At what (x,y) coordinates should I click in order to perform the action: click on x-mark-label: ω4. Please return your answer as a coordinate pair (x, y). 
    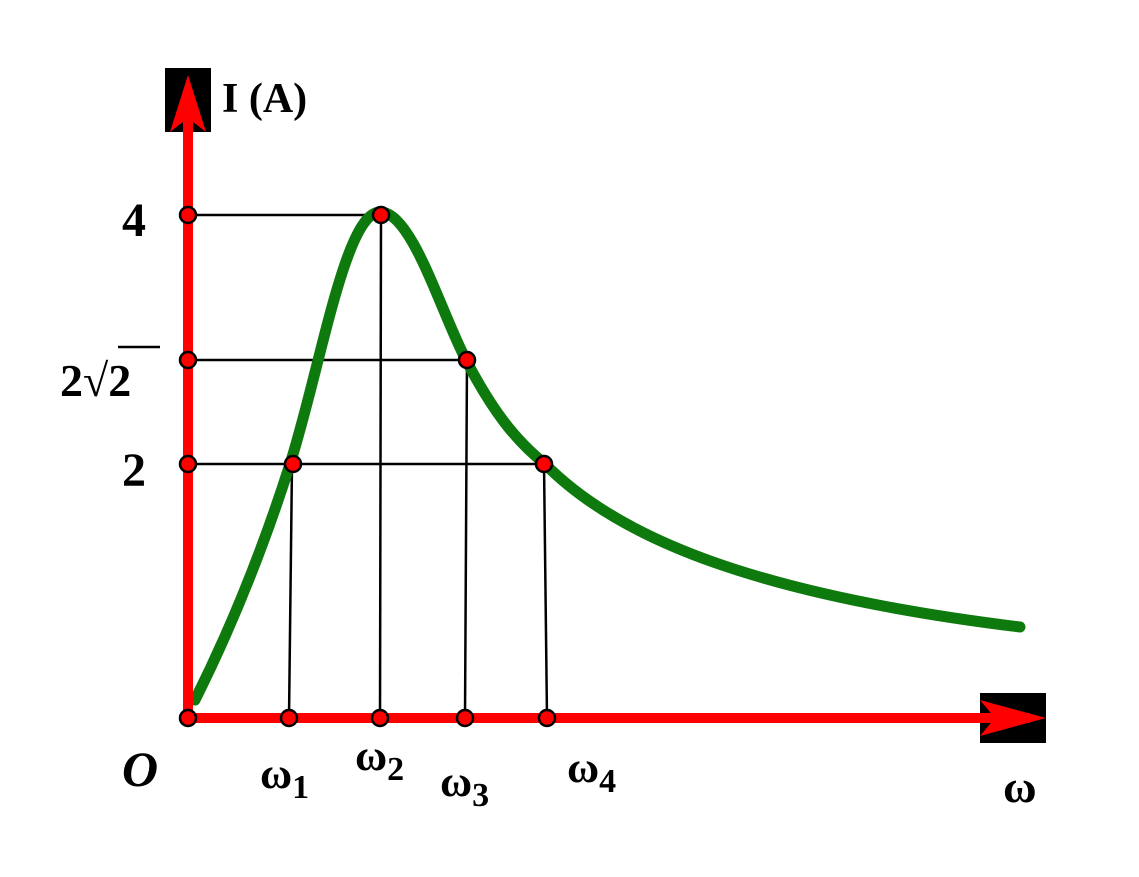
    Looking at the image, I should click on (591, 771).